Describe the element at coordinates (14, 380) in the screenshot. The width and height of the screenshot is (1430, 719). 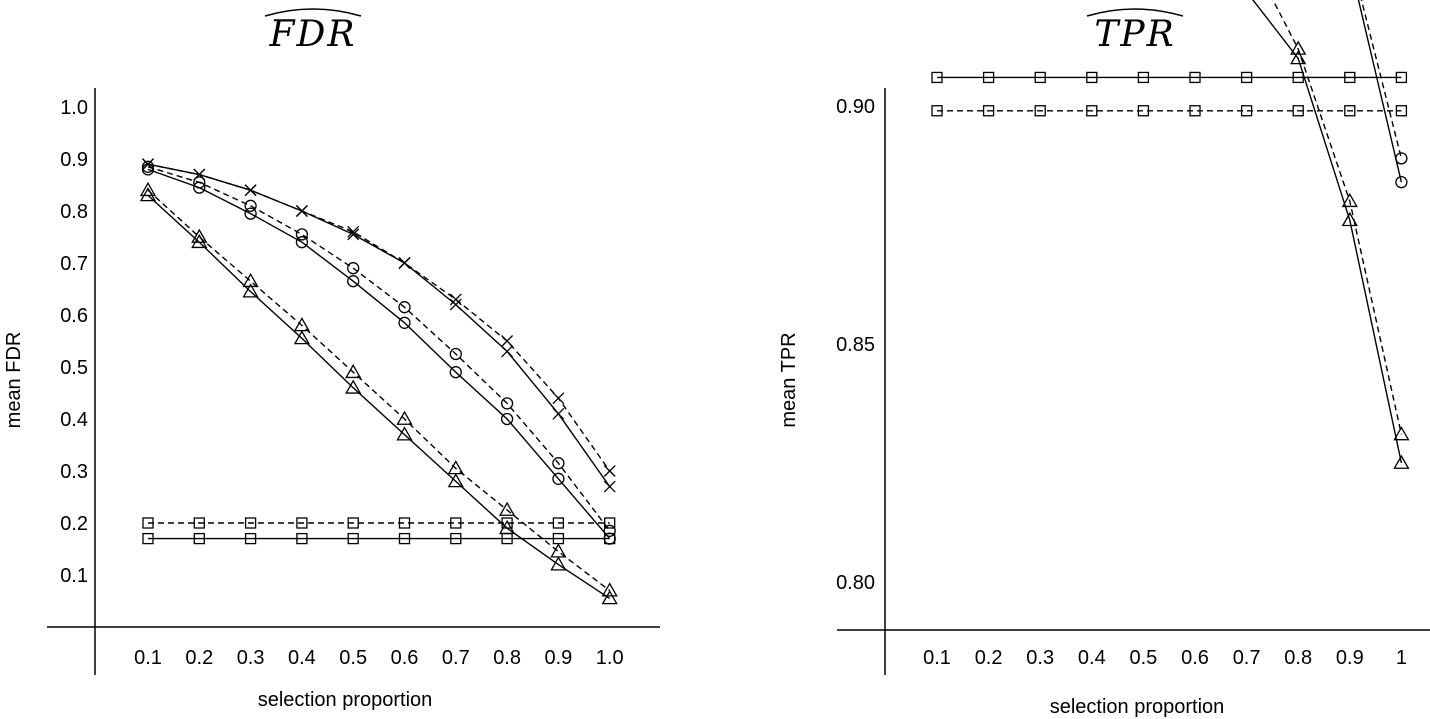
I see `y-axis-label: mean FDR` at that location.